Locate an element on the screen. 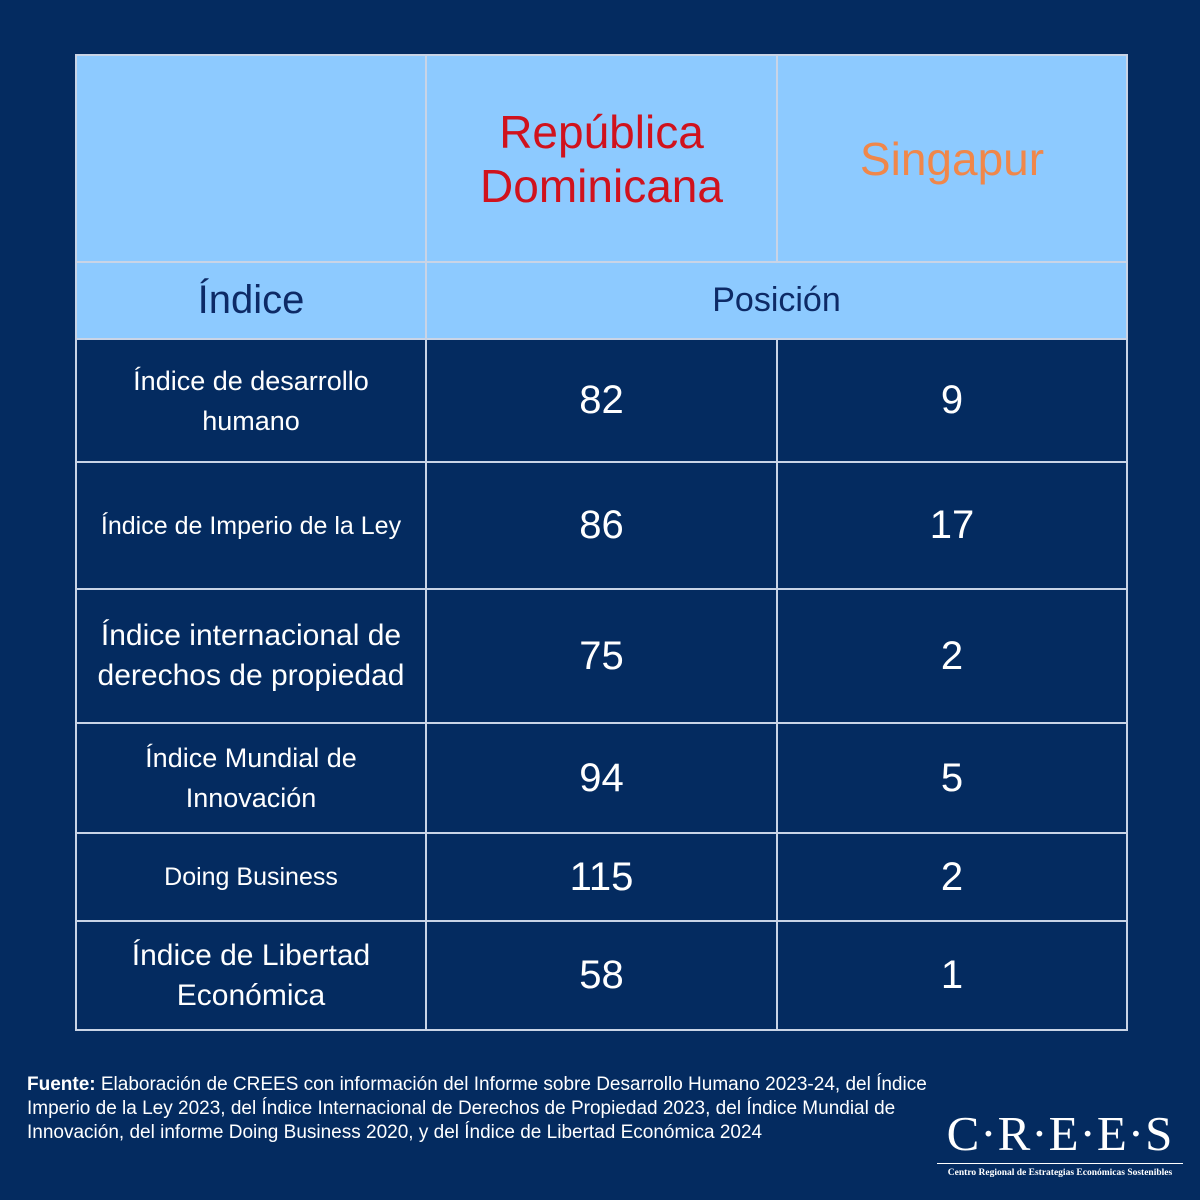  rd-position: 115 is located at coordinates (601, 877).